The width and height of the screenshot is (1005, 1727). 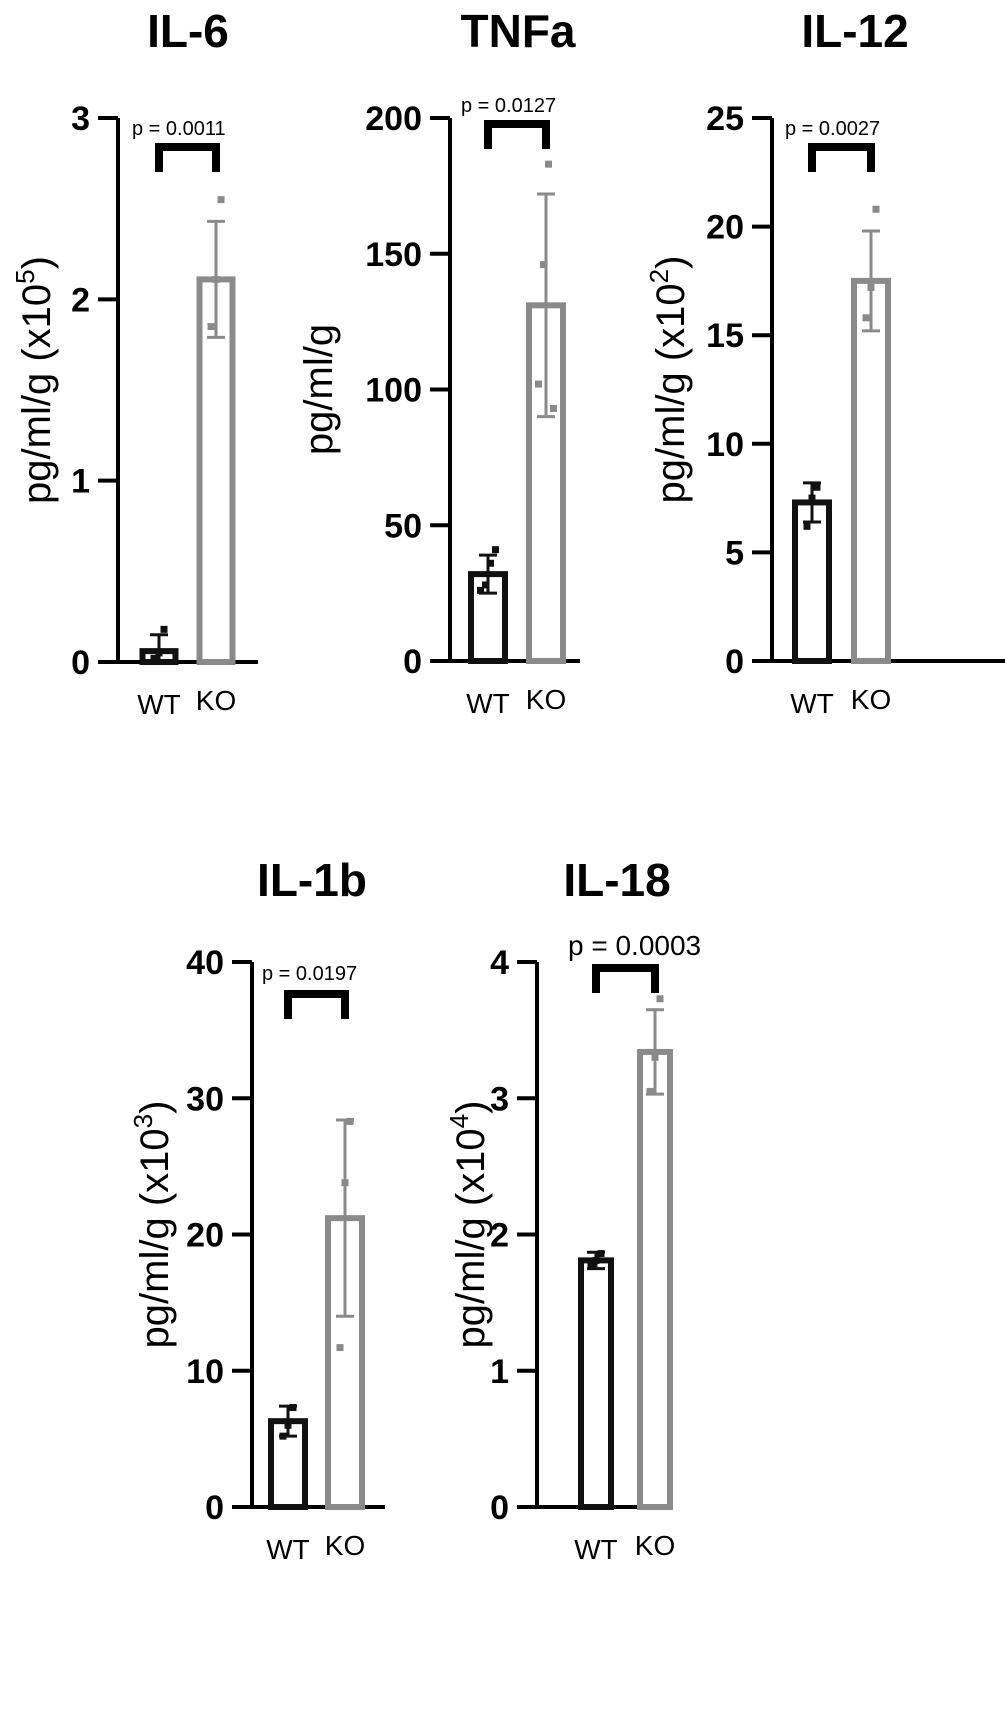 I want to click on y-axis-label: pg/ml/g (x103), so click(x=152, y=1225).